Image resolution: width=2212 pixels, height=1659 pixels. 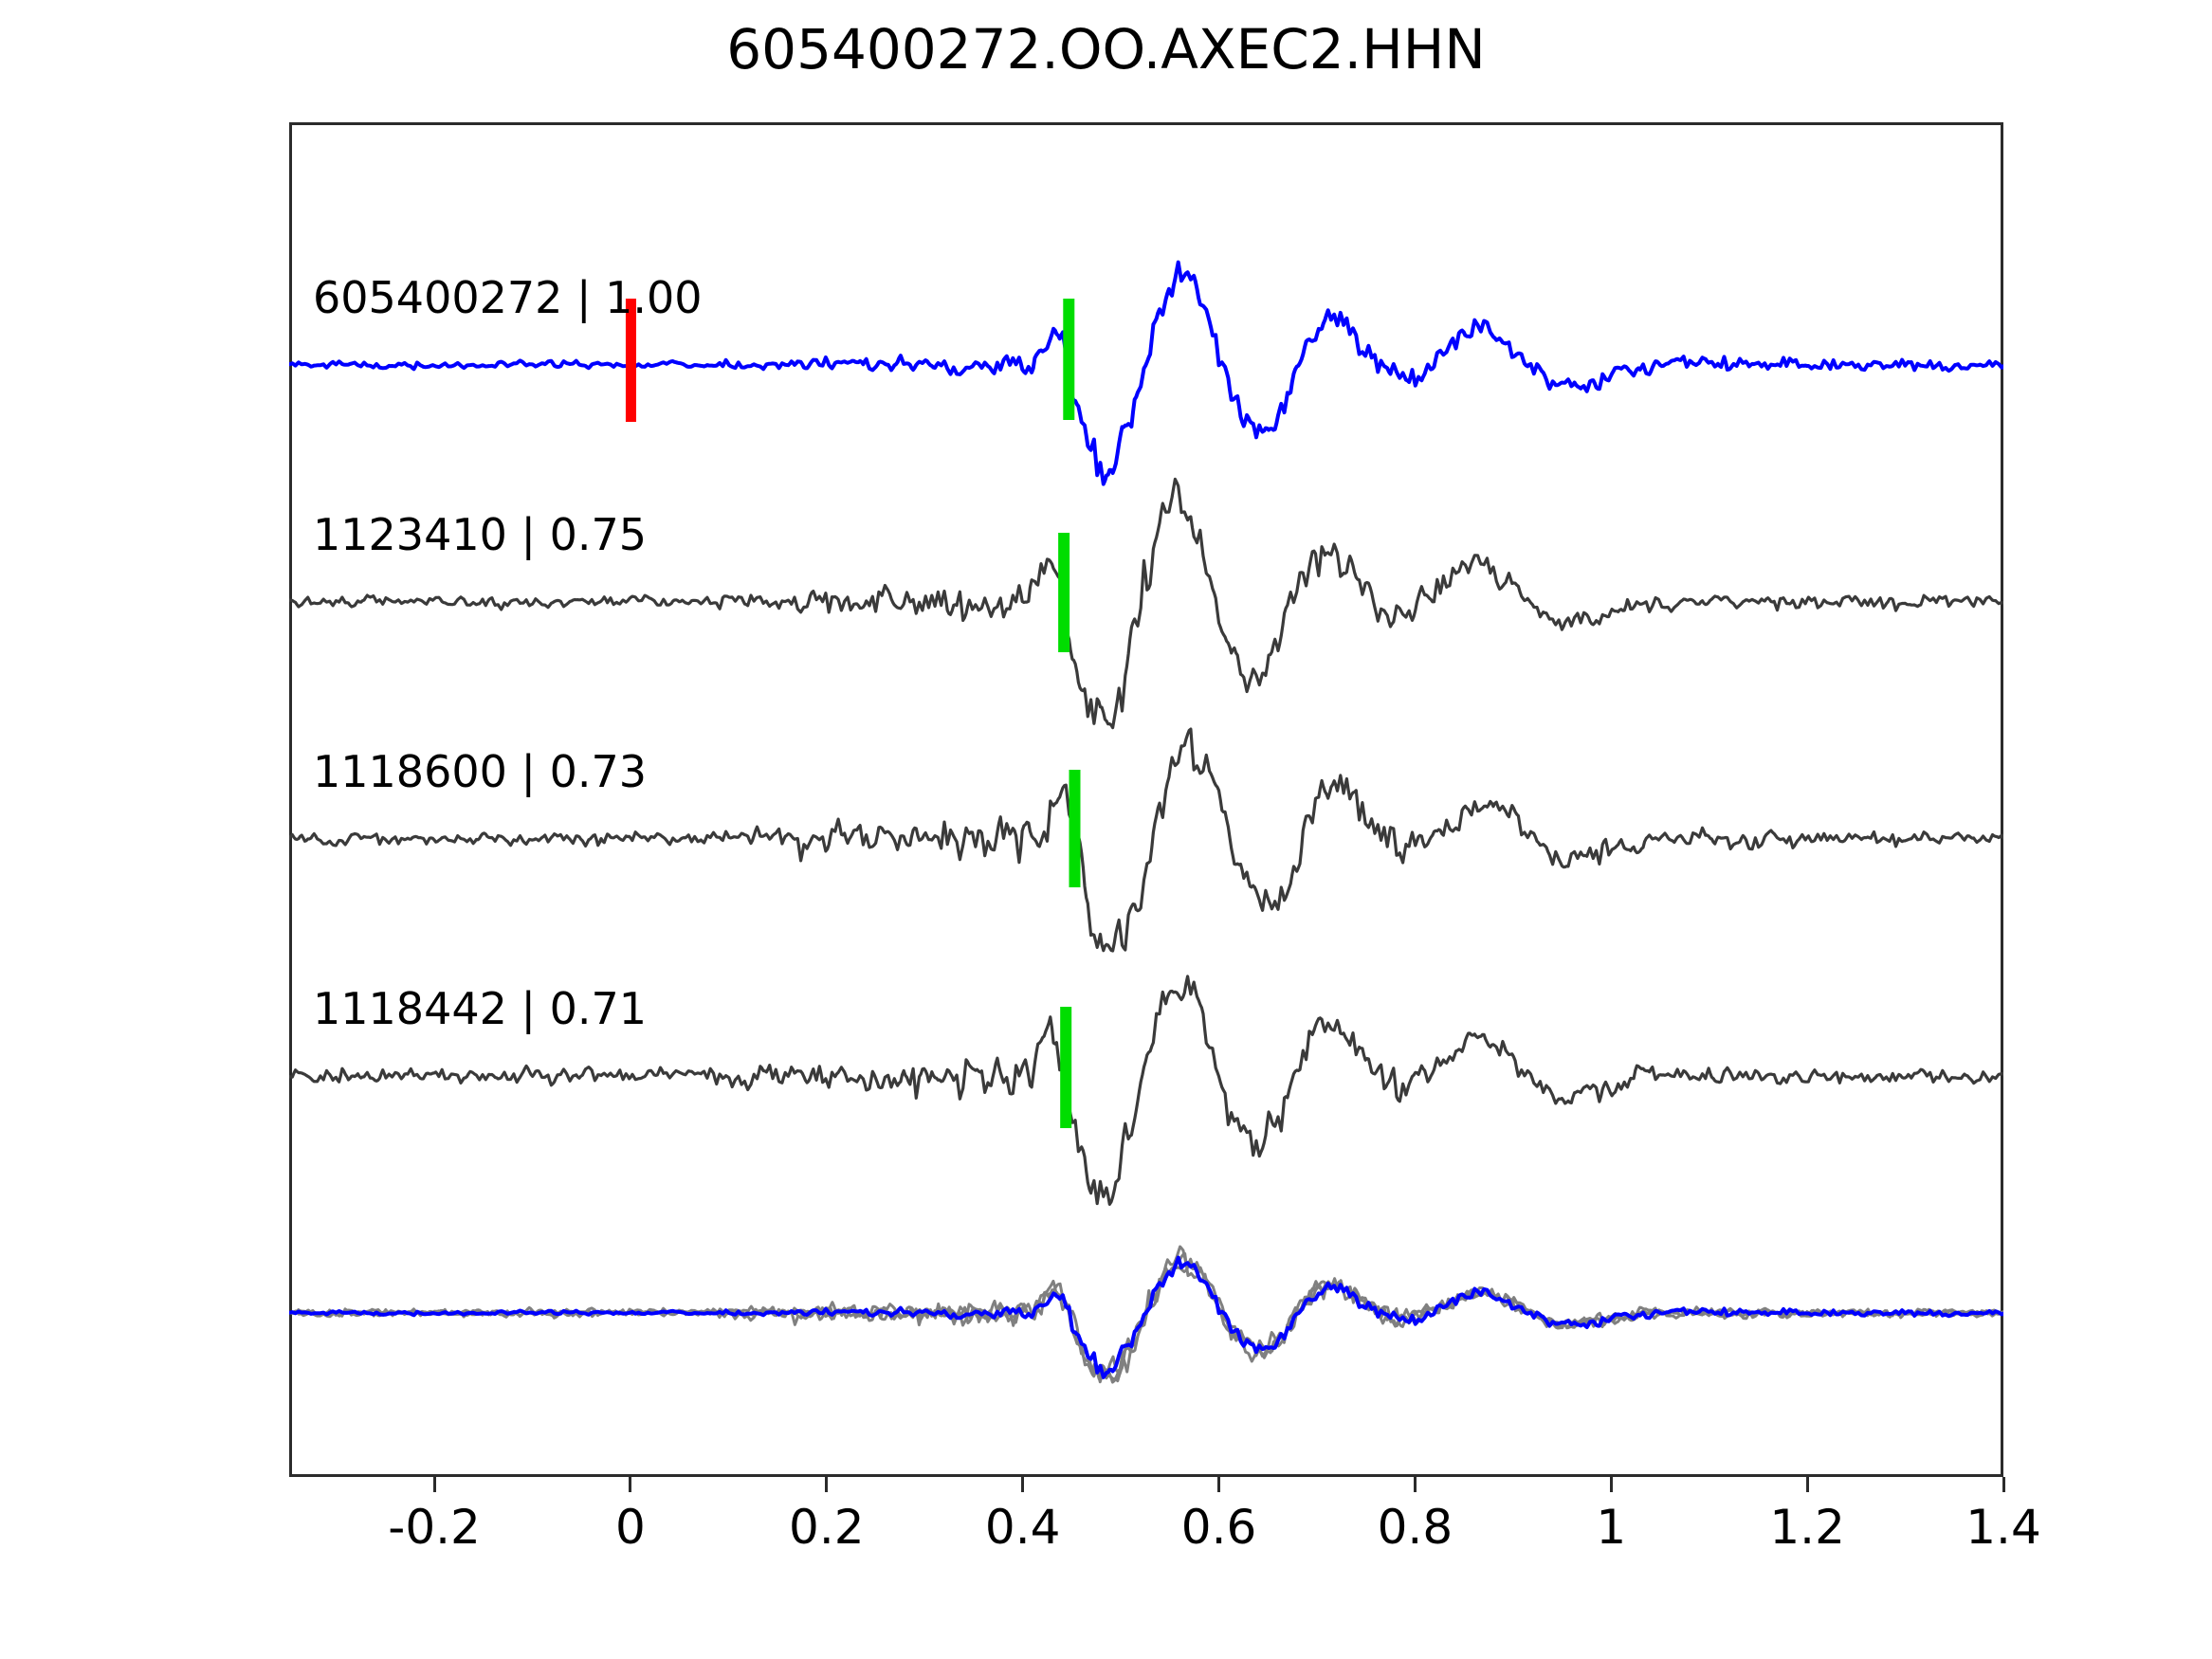 I want to click on stack-template-trace, so click(x=1146, y=1317).